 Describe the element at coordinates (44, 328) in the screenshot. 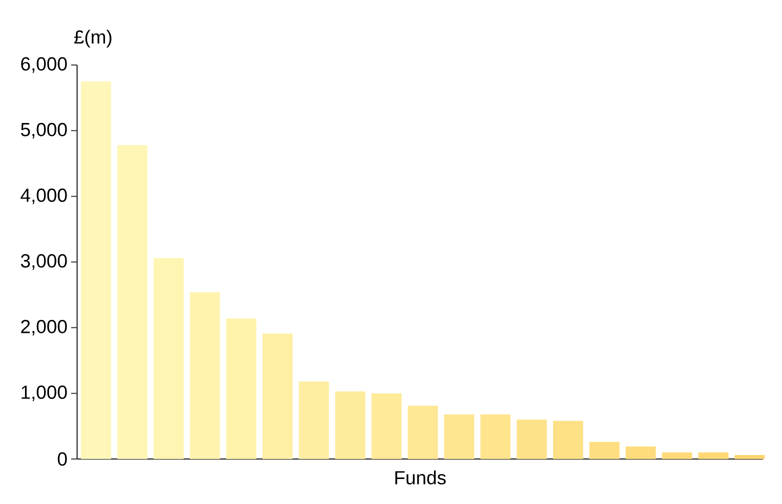

I see `y-tick-label: 2,000` at that location.